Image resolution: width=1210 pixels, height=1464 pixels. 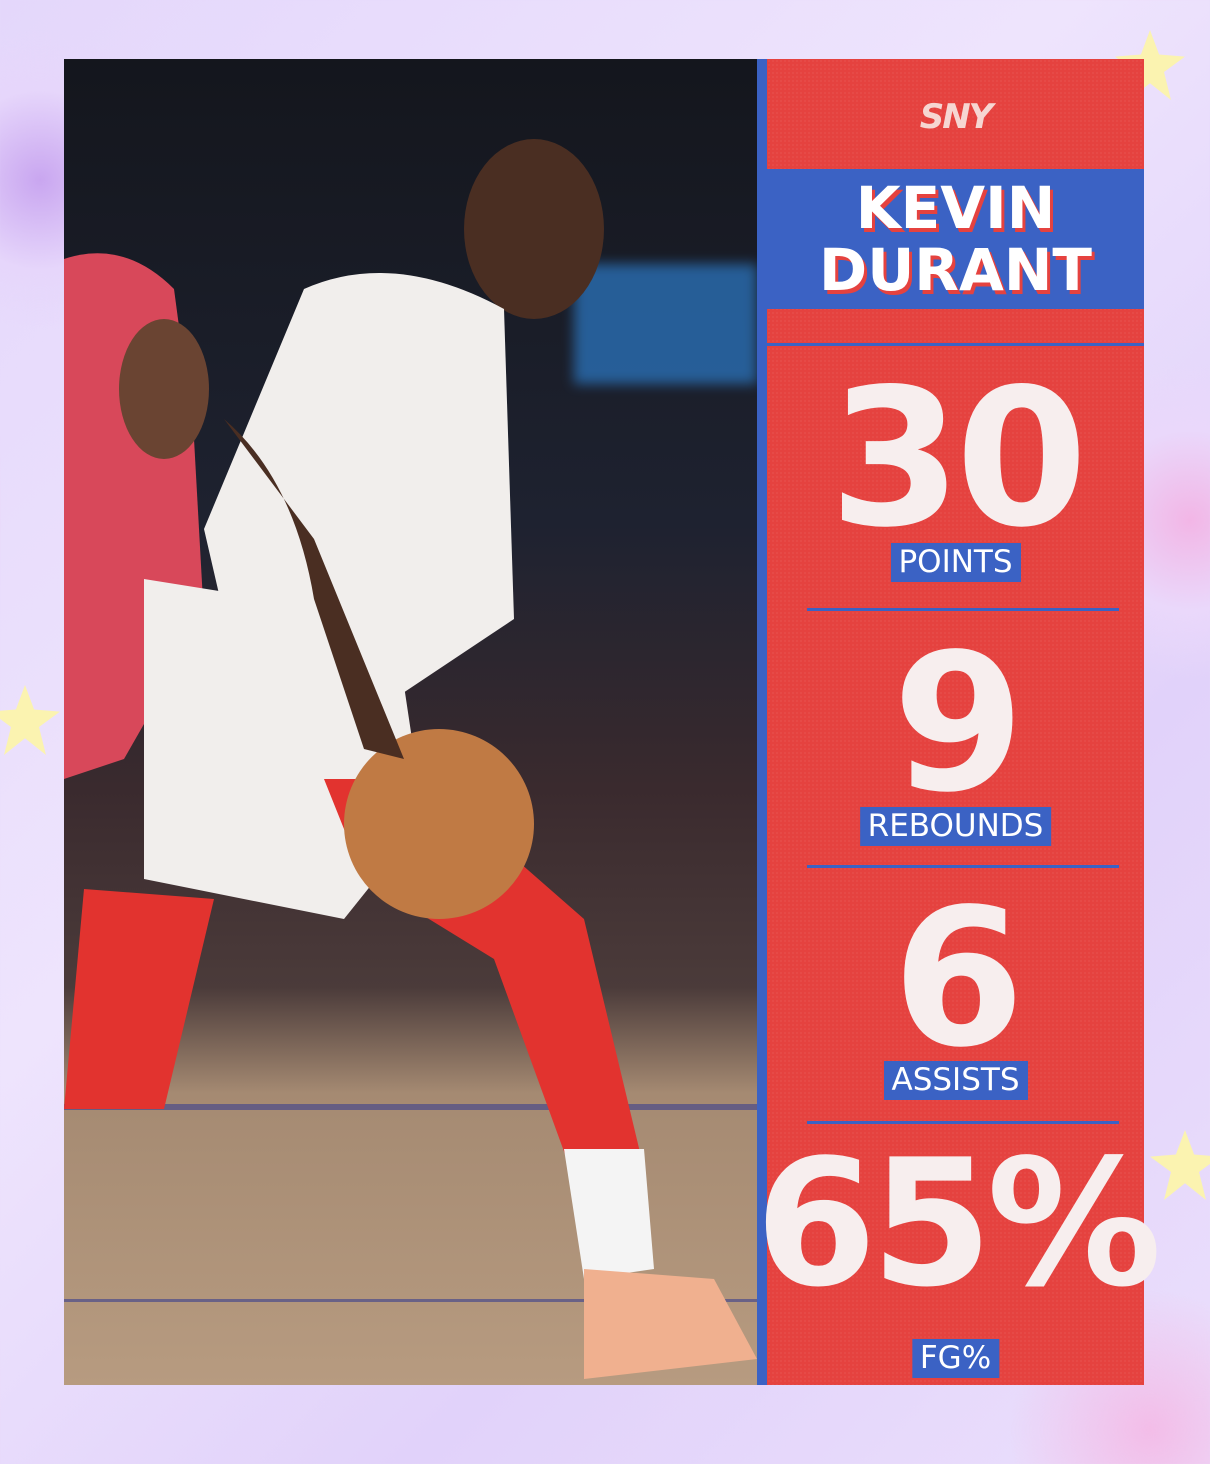 What do you see at coordinates (958, 978) in the screenshot?
I see `assists-value: 6` at bounding box center [958, 978].